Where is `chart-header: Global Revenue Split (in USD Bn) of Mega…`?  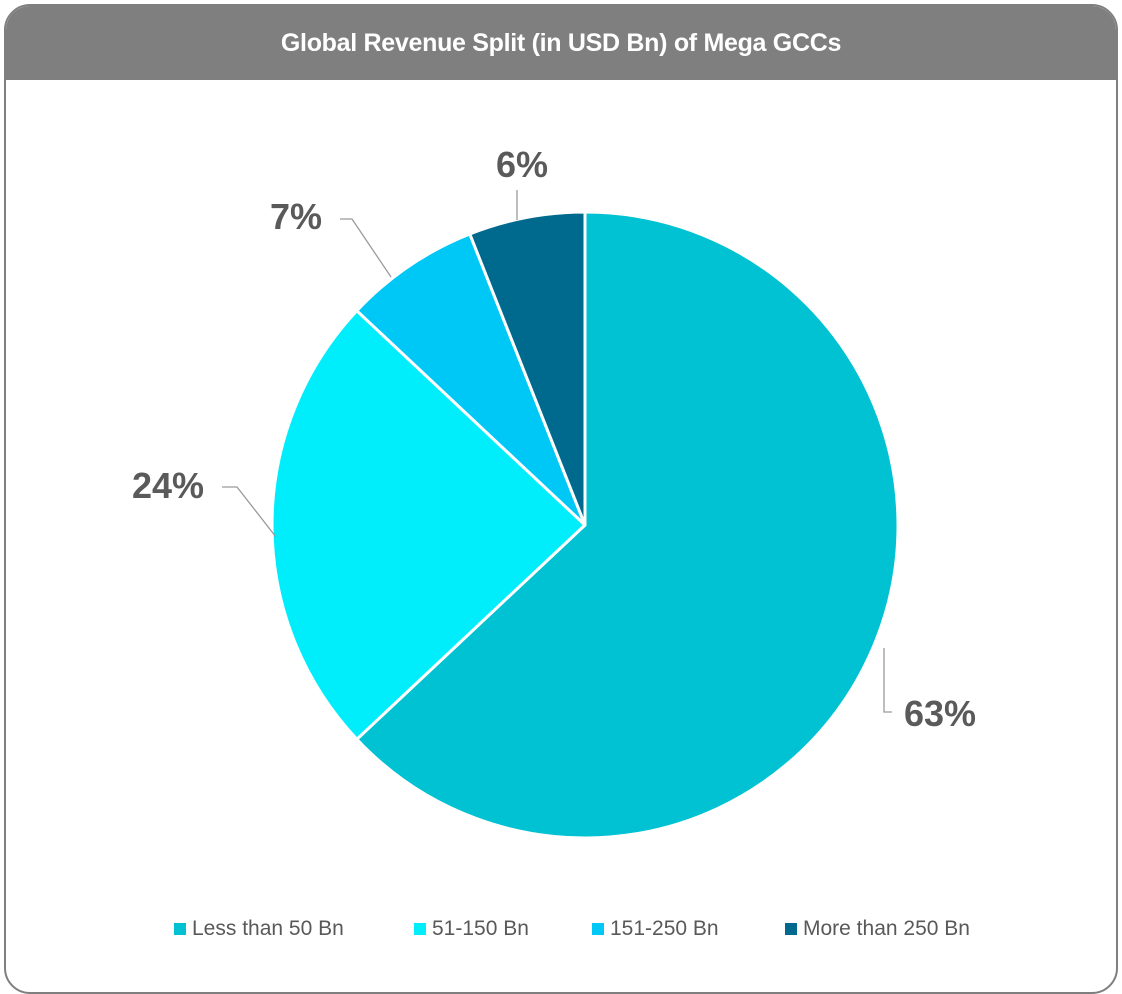 chart-header: Global Revenue Split (in USD Bn) of Mega… is located at coordinates (561, 43).